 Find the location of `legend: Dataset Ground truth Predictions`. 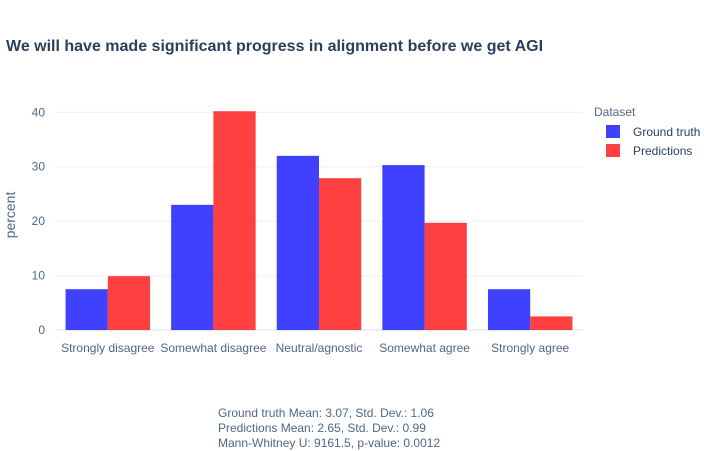

legend: Dataset Ground truth Predictions is located at coordinates (647, 131).